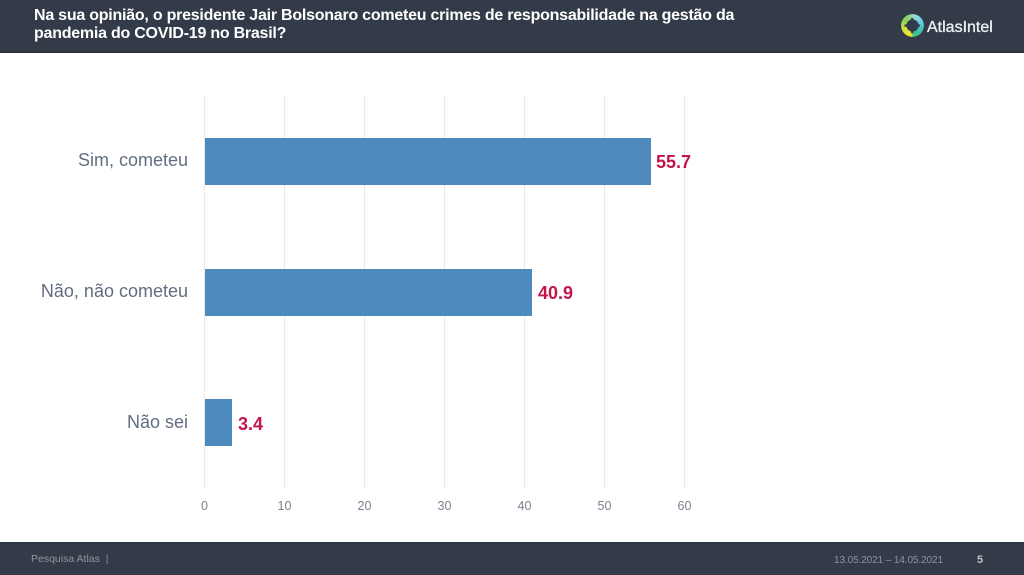 The width and height of the screenshot is (1024, 575). Describe the element at coordinates (960, 27) in the screenshot. I see `svg-text: AtlasIntel` at that location.